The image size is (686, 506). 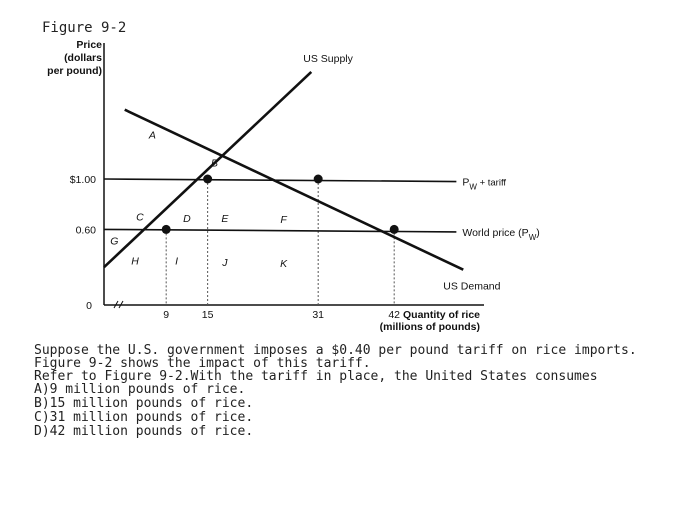 I want to click on choice-b: B)15 million pounds of rice., so click(x=144, y=403).